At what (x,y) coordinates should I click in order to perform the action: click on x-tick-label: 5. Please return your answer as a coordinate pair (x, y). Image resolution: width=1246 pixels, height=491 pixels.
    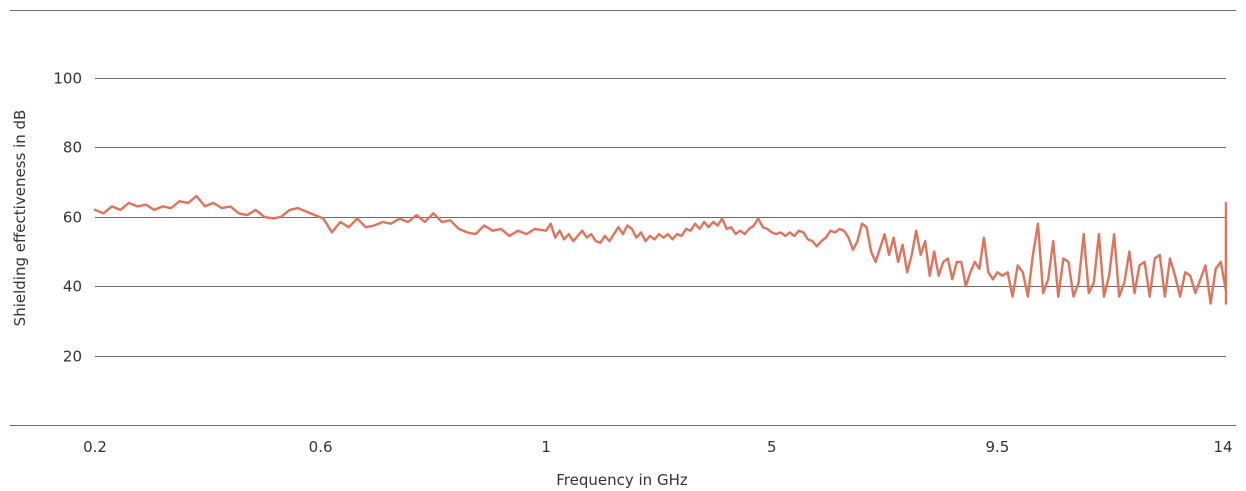
    Looking at the image, I should click on (772, 447).